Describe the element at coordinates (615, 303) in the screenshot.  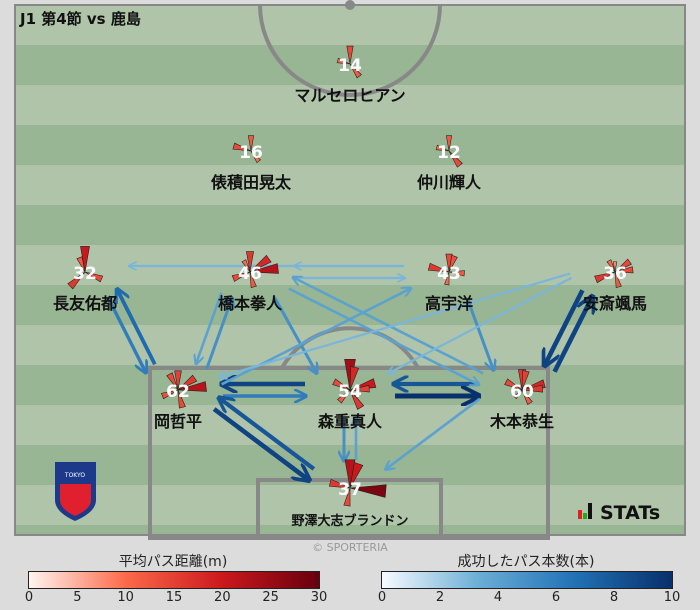
I see `player-name: 安斎颯馬` at that location.